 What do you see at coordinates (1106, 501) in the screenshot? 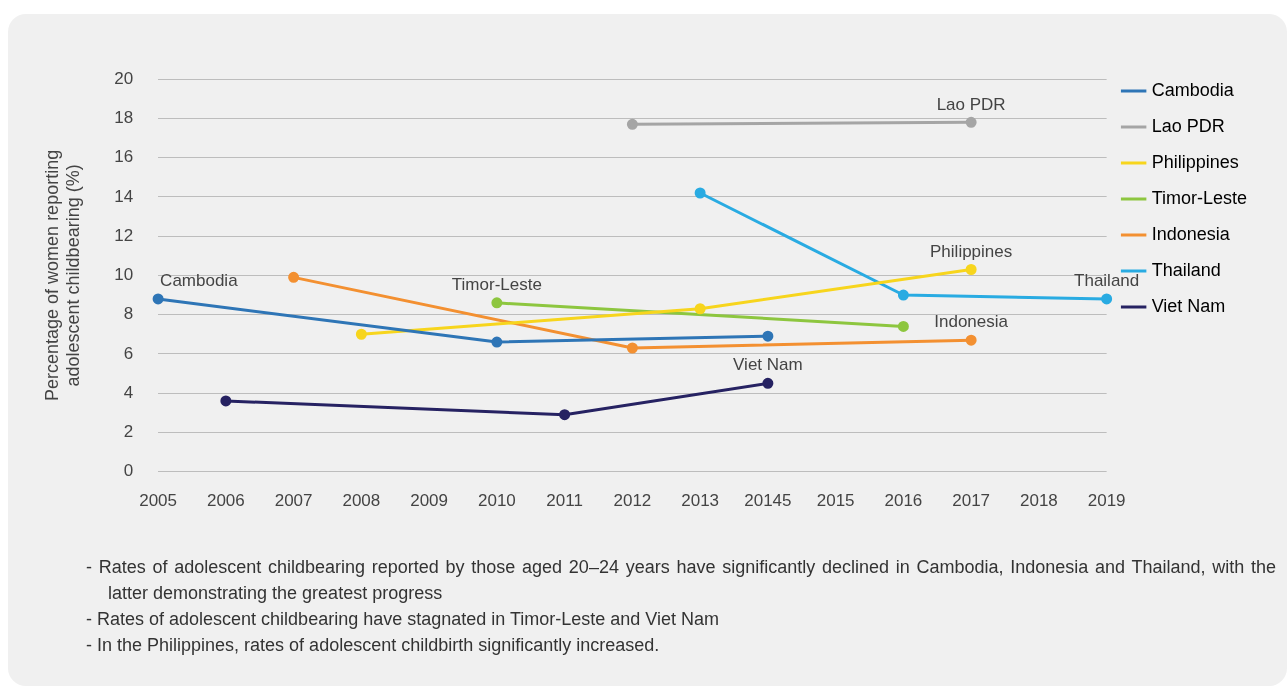
I see `x-tick-label: 2019` at bounding box center [1106, 501].